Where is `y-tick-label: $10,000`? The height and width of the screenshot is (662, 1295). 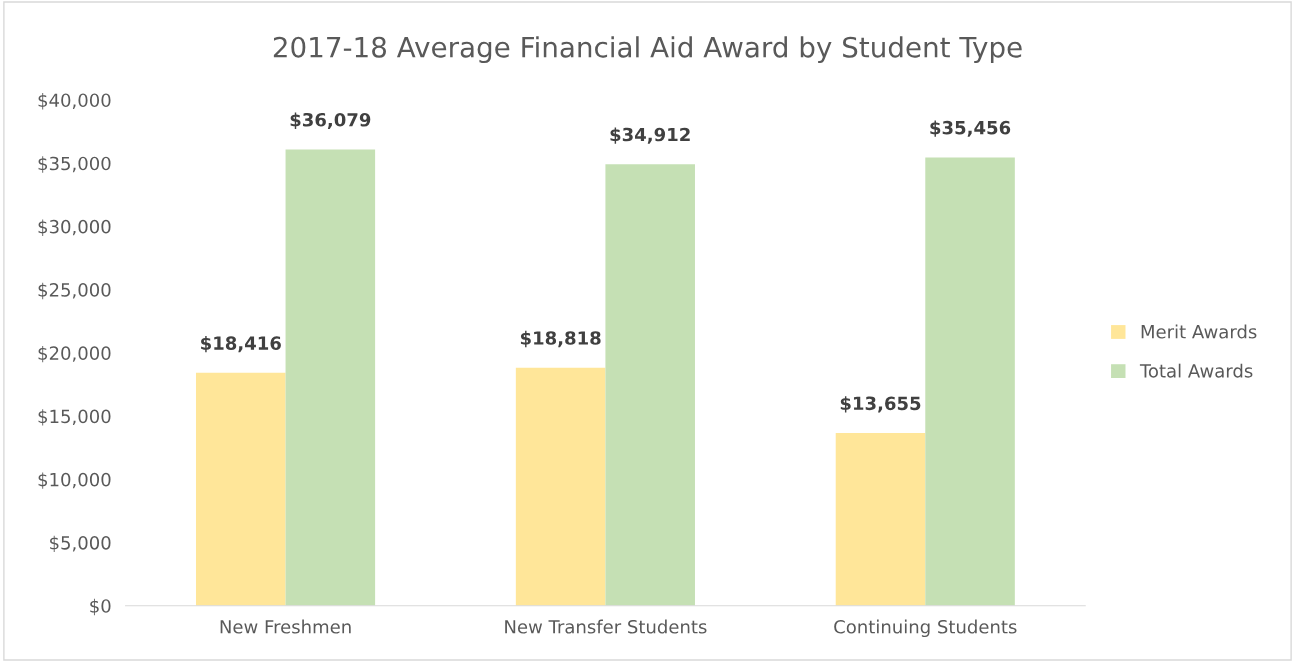
y-tick-label: $10,000 is located at coordinates (74, 480).